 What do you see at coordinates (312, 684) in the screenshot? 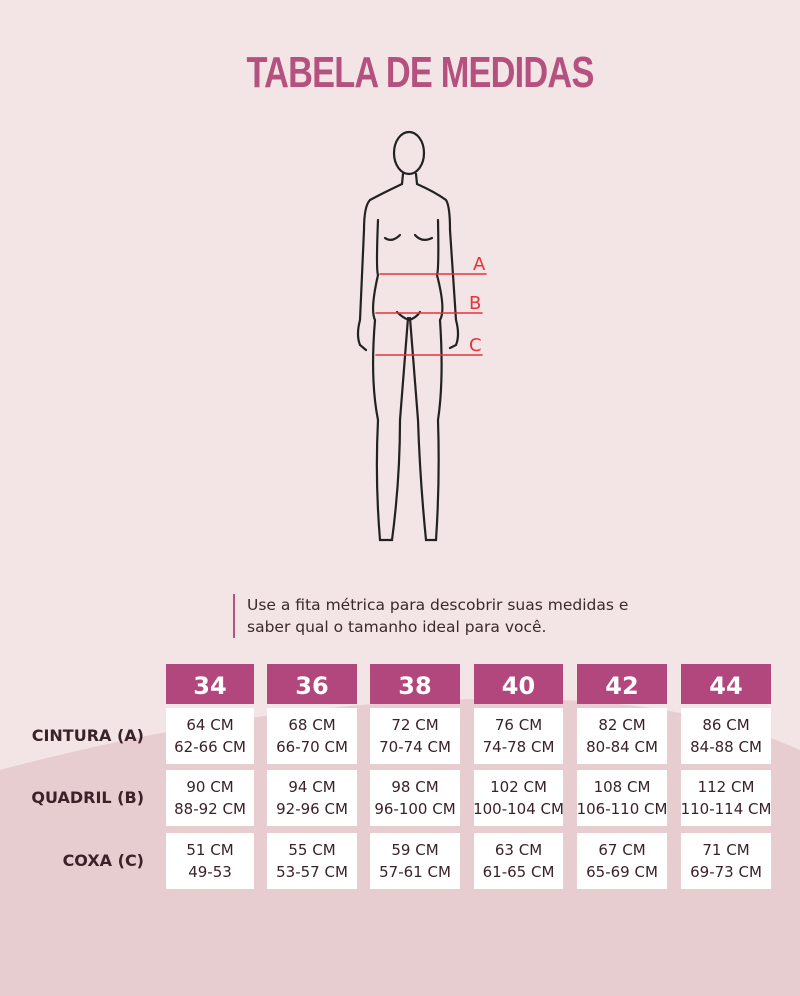
I see `size-header-36: 36` at bounding box center [312, 684].